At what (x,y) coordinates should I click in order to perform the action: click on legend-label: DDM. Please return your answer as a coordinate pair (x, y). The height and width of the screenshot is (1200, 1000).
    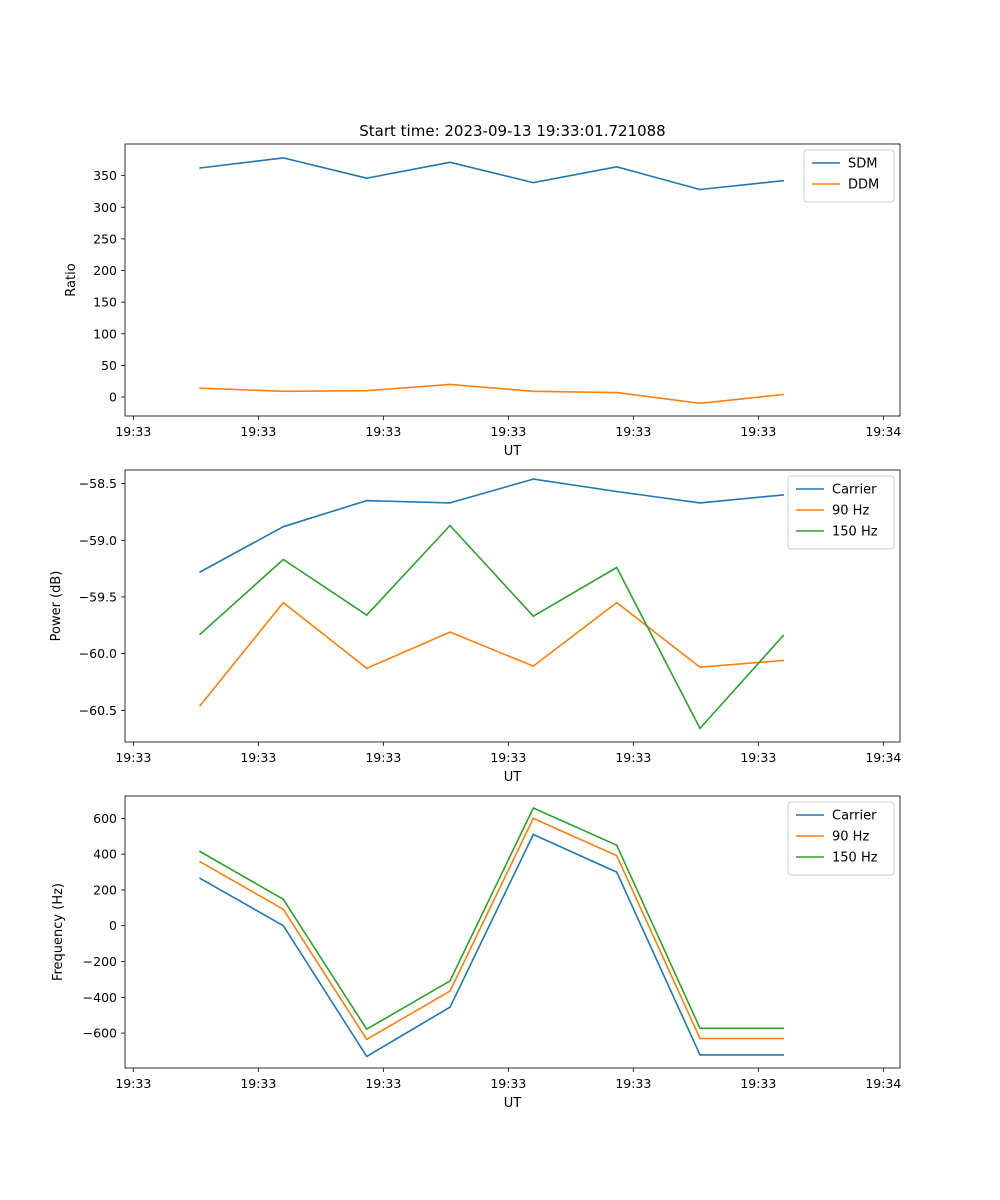
    Looking at the image, I should click on (863, 185).